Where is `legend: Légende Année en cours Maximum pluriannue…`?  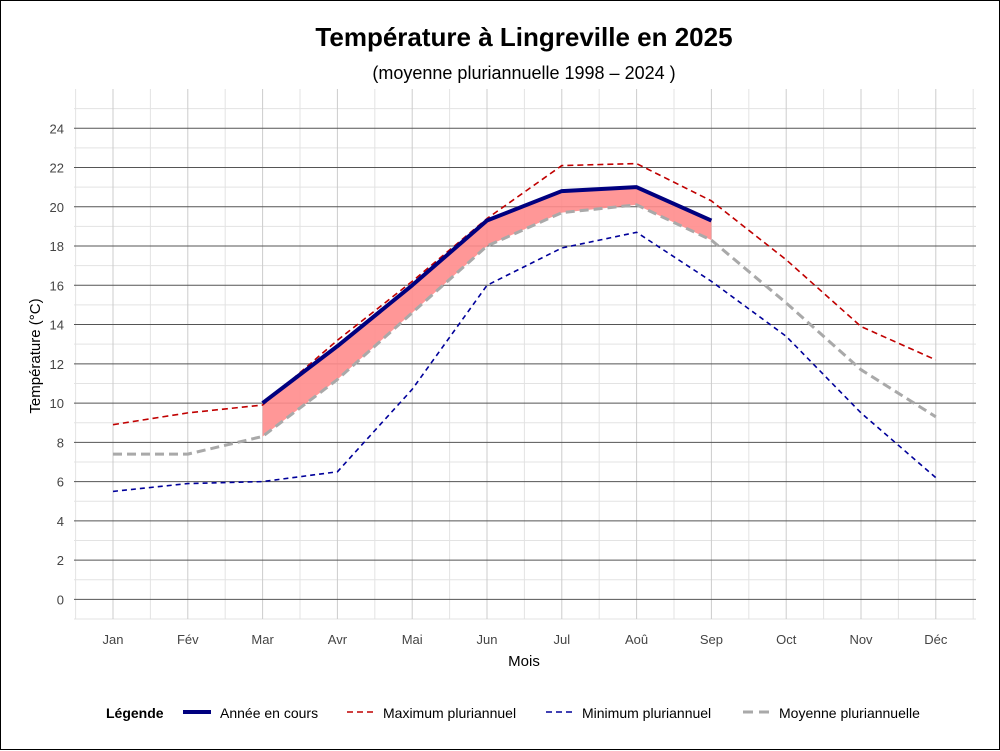
legend: Légende Année en cours Maximum pluriannue… is located at coordinates (513, 713).